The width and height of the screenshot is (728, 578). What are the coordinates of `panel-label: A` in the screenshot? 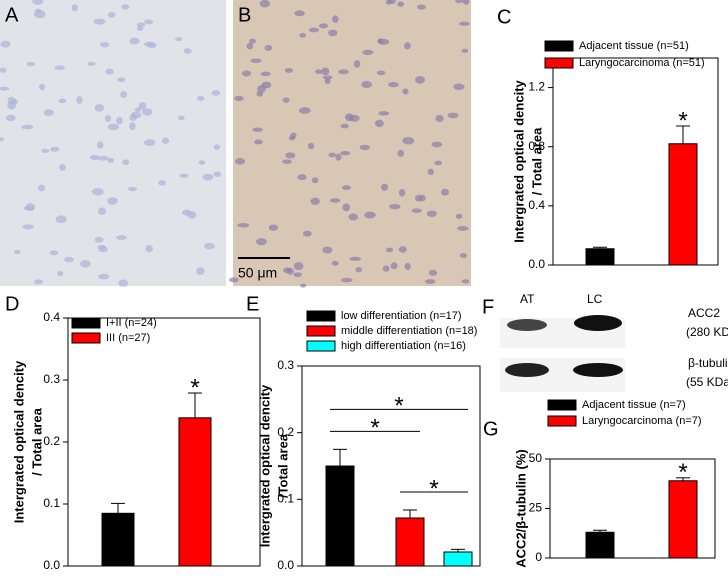 It's located at (12, 15).